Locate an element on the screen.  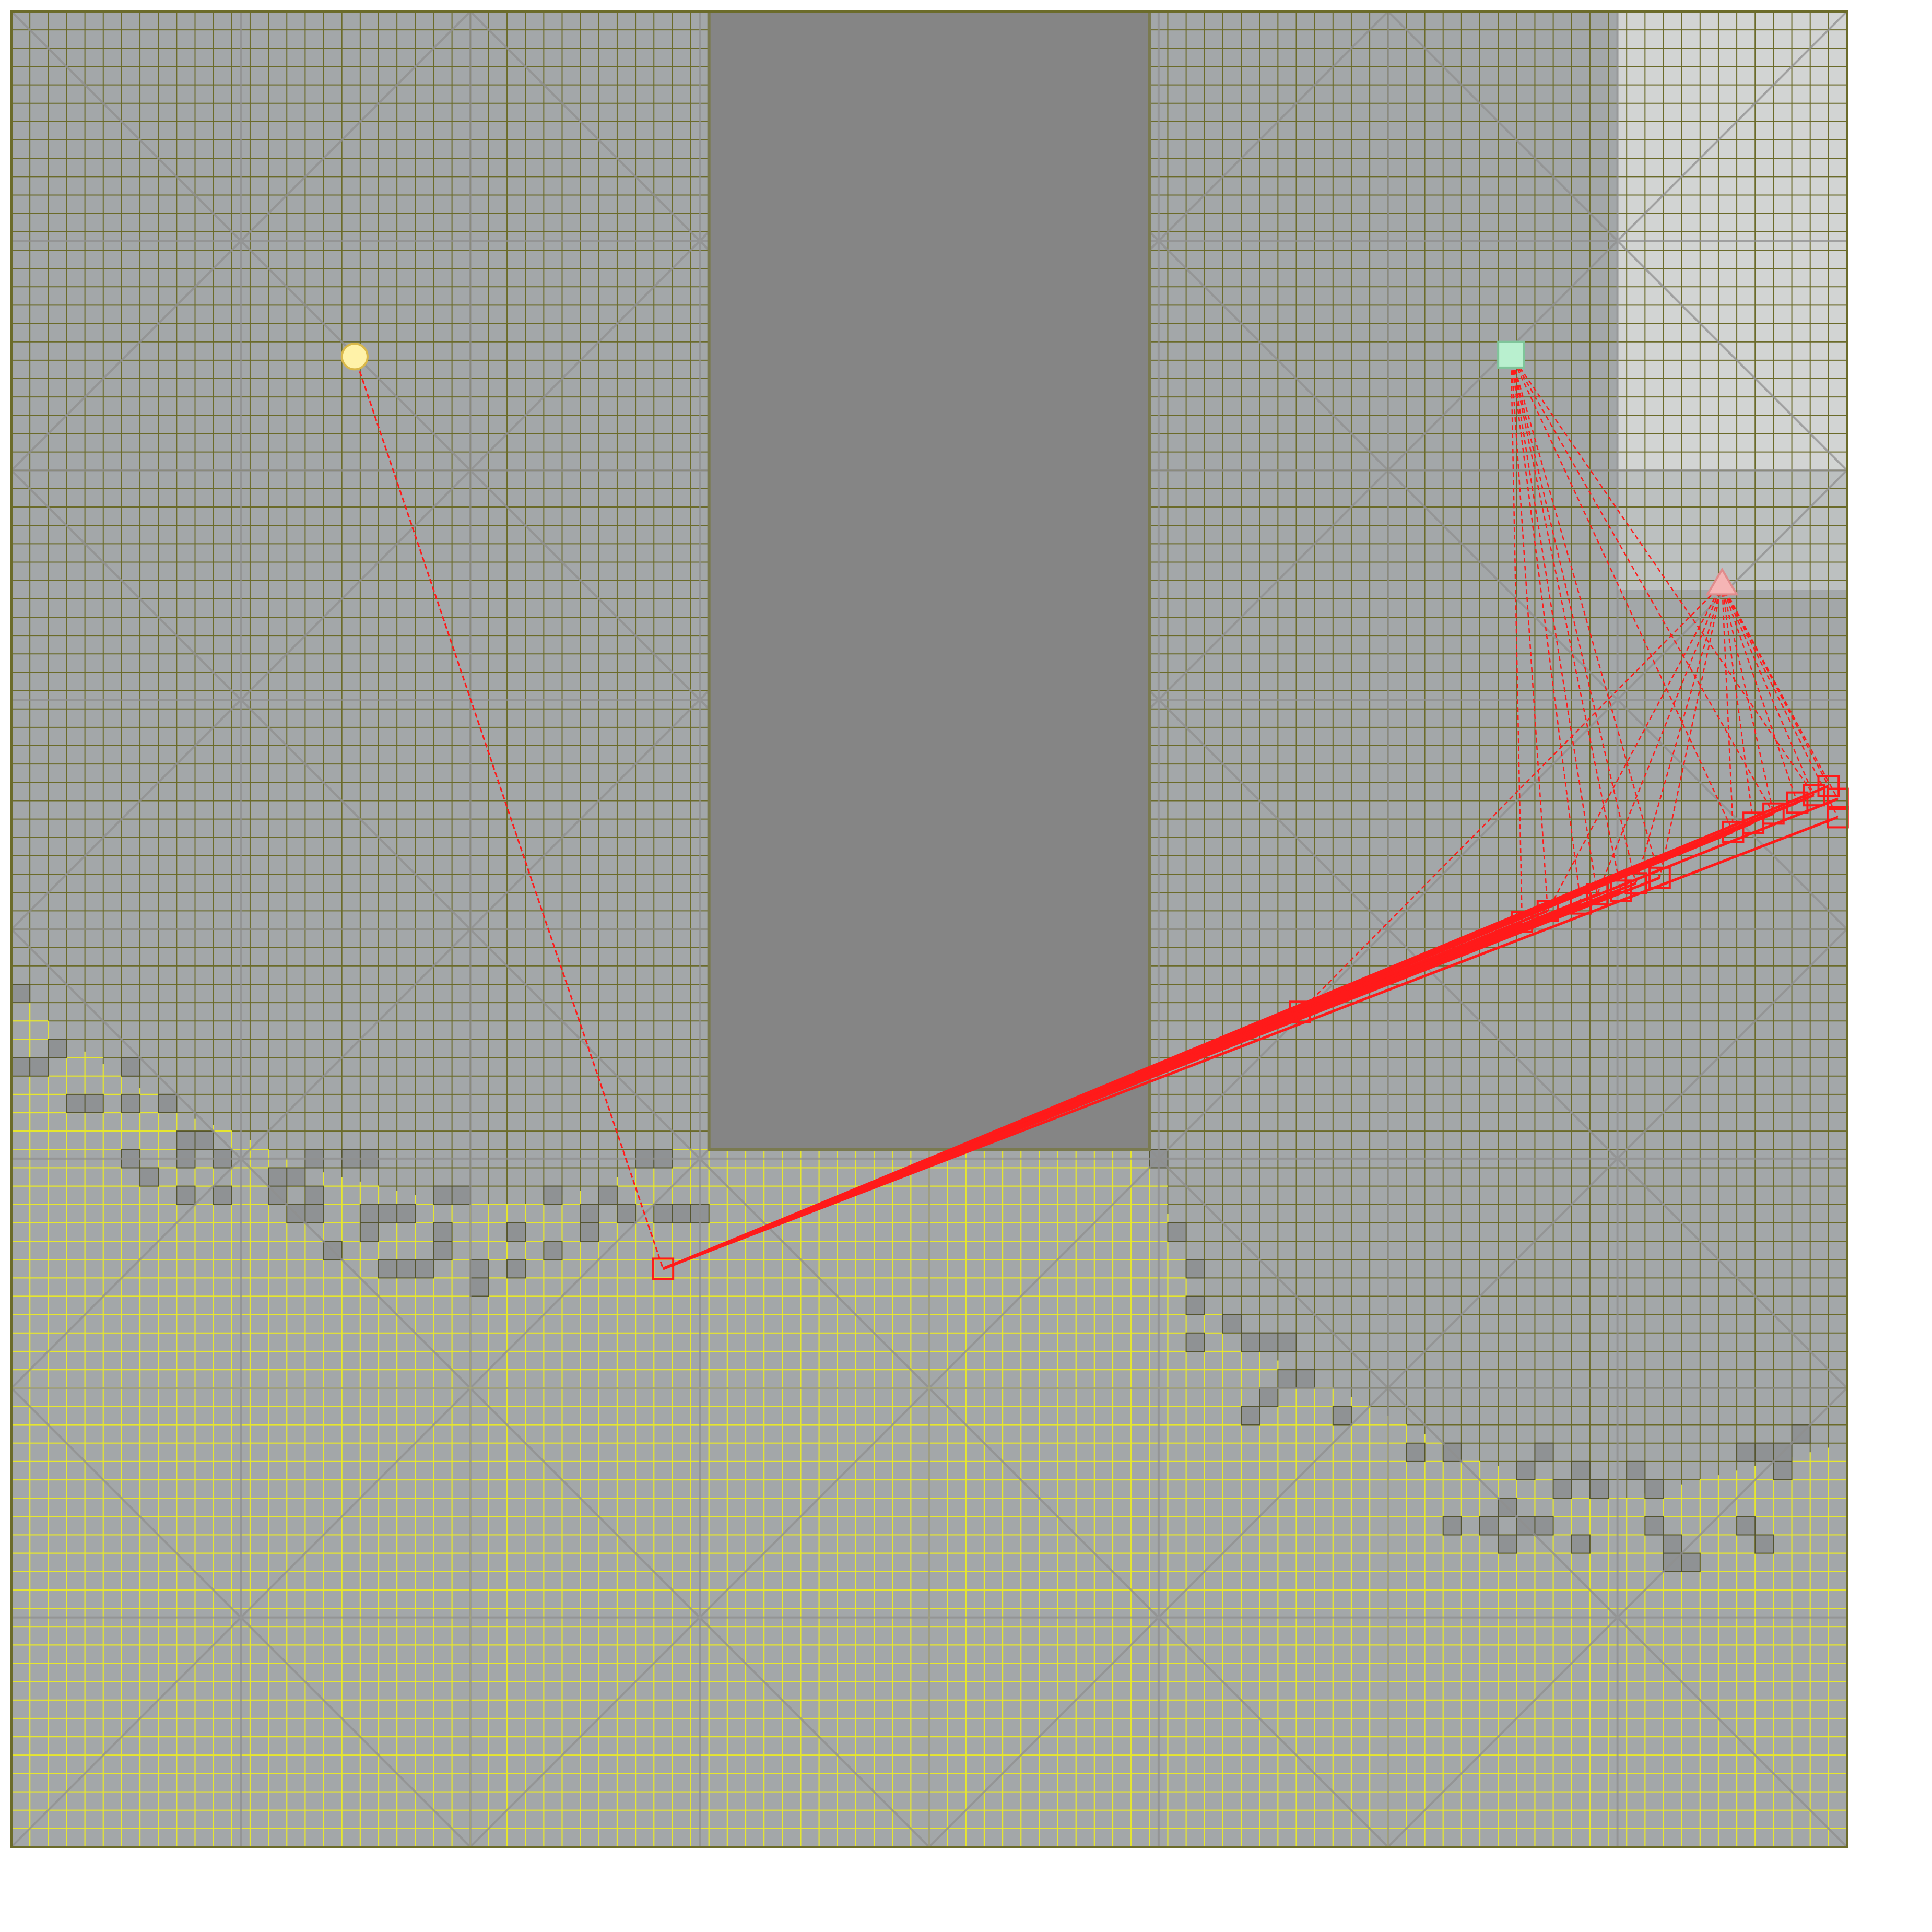
goal-a-marker-icon is located at coordinates (1511, 354).